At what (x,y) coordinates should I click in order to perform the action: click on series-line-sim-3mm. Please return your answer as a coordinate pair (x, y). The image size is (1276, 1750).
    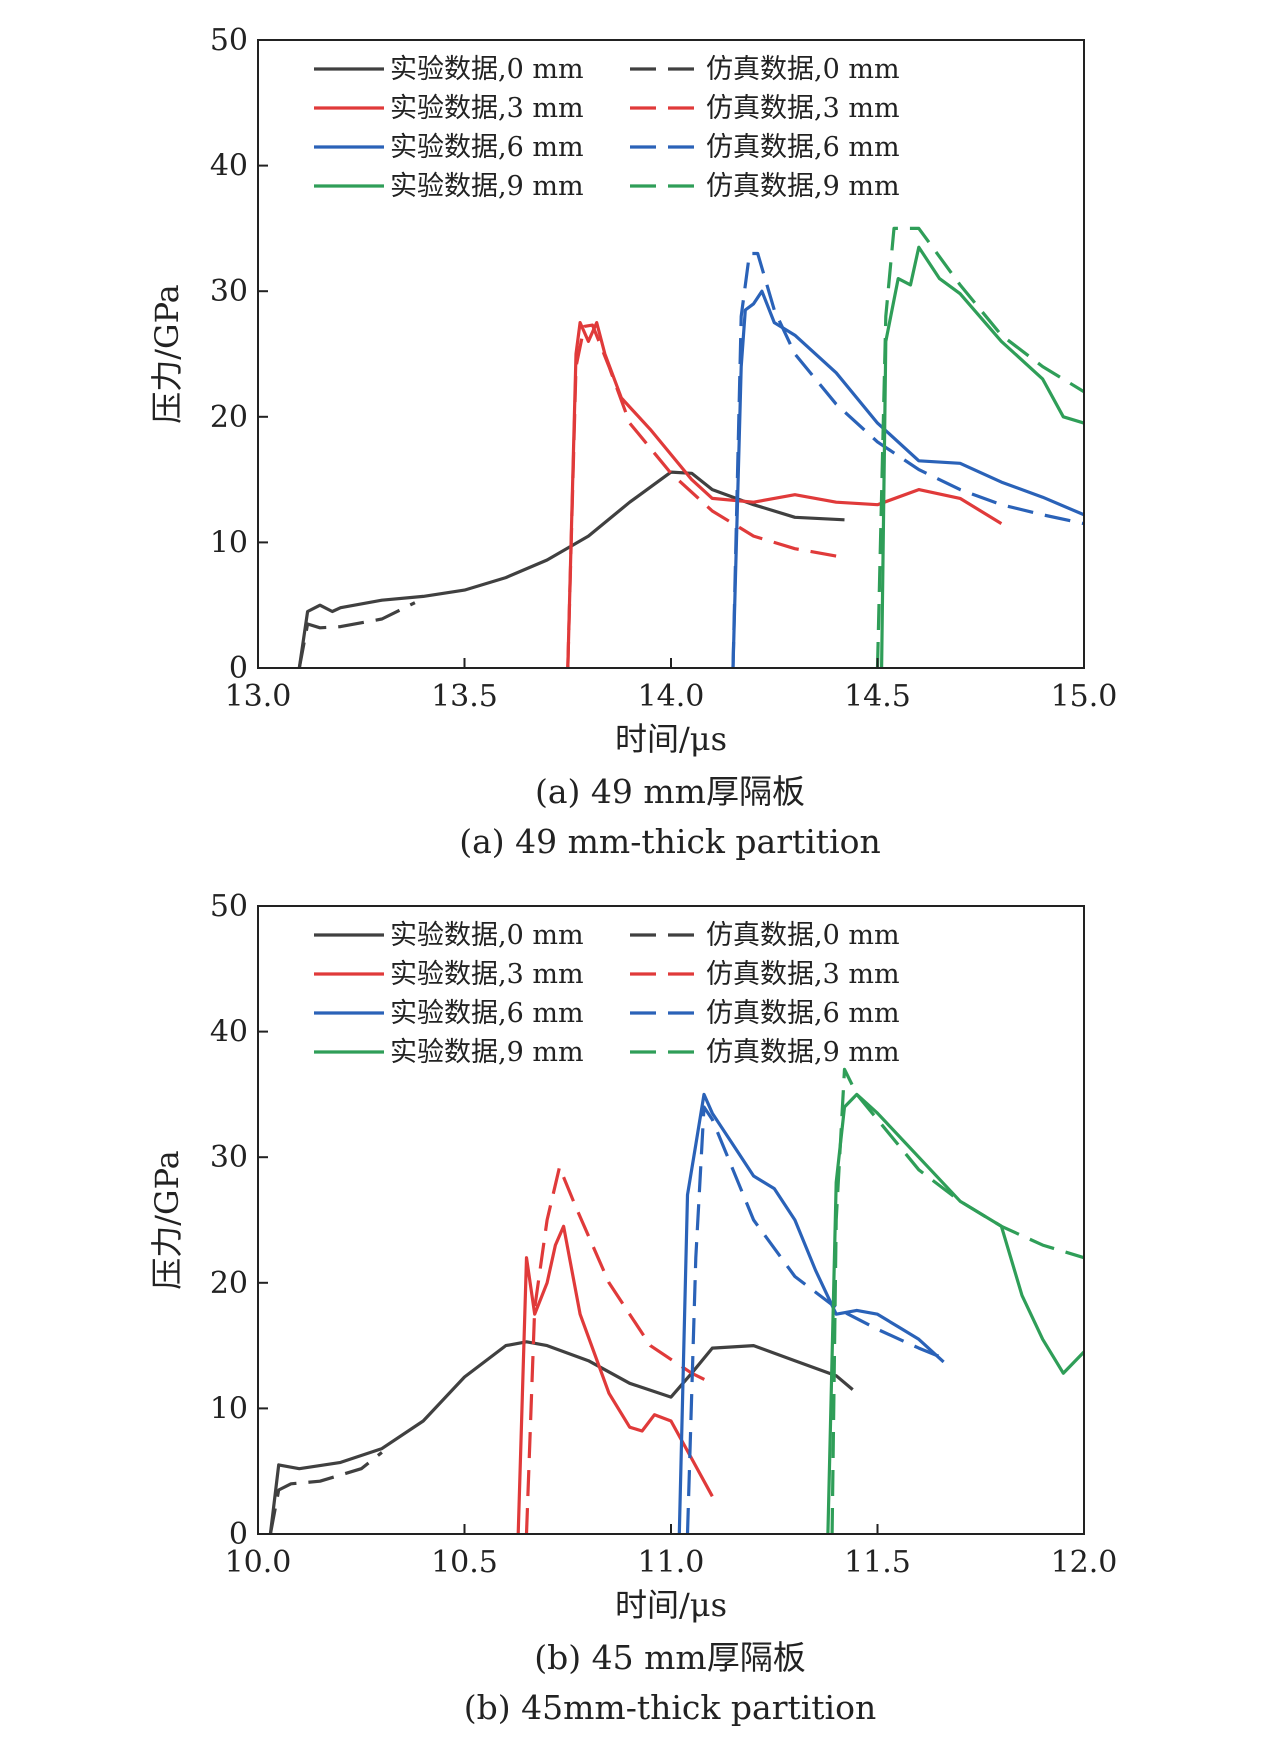
    Looking at the image, I should click on (705, 495).